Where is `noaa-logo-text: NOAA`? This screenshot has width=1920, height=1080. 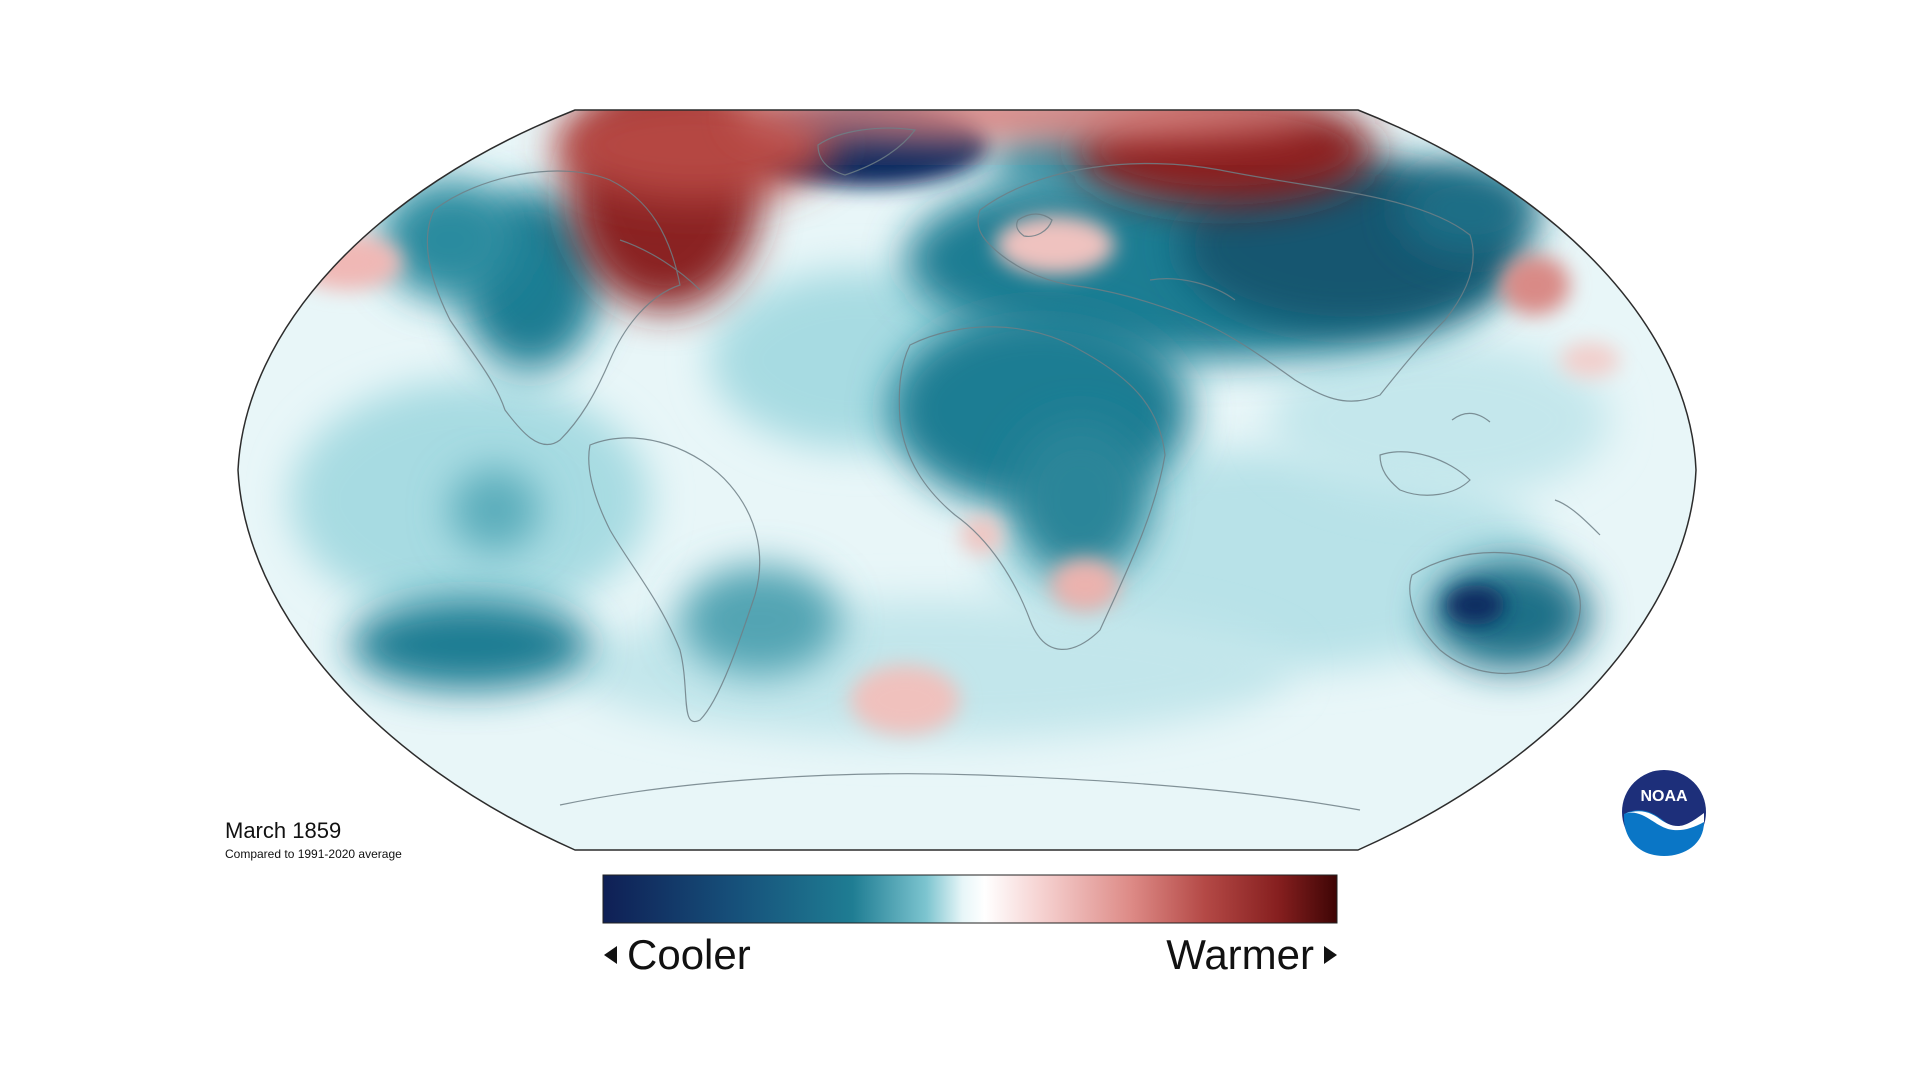
noaa-logo-text: NOAA is located at coordinates (1664, 796).